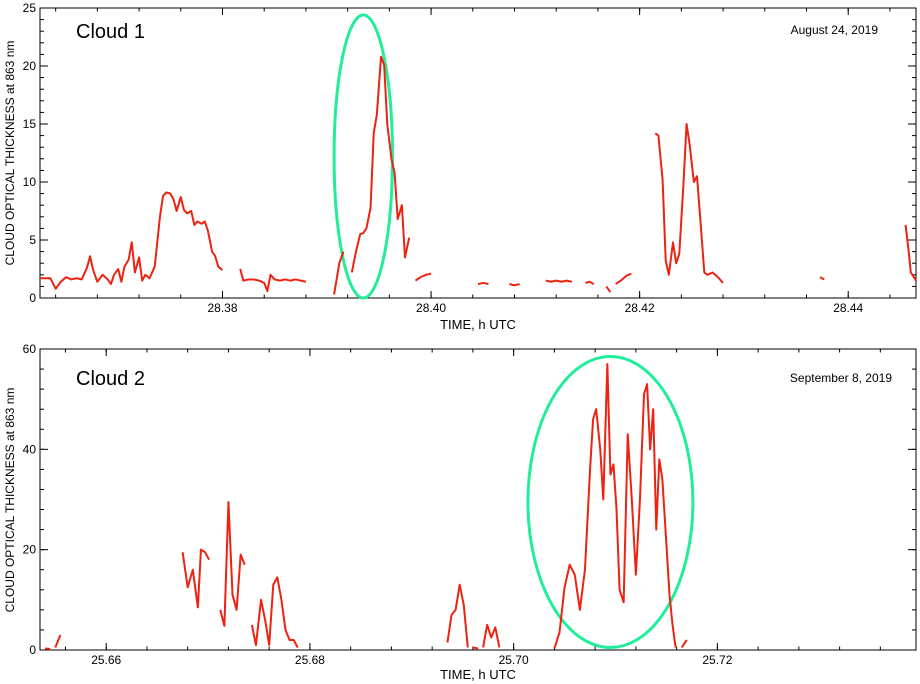  What do you see at coordinates (30, 124) in the screenshot?
I see `y-tick-label-cloud-1: 15` at bounding box center [30, 124].